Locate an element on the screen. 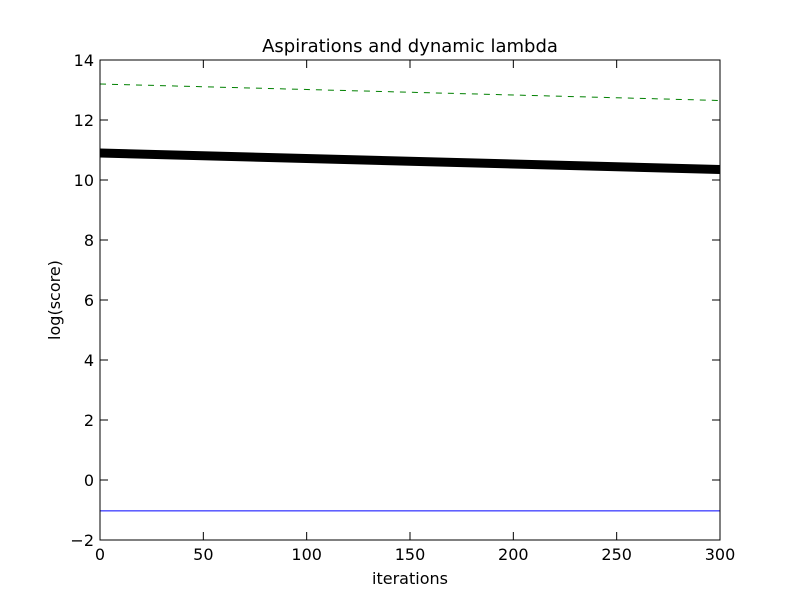  x-axis-title: iterations is located at coordinates (410, 578).